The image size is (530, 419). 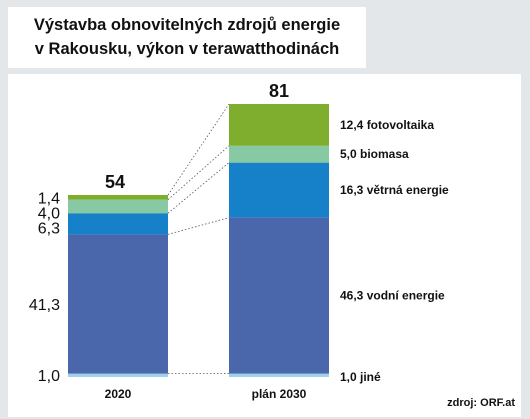 What do you see at coordinates (187, 49) in the screenshot?
I see `chart-title-line2: v Rakousku, výkon v terawatthodinách` at bounding box center [187, 49].